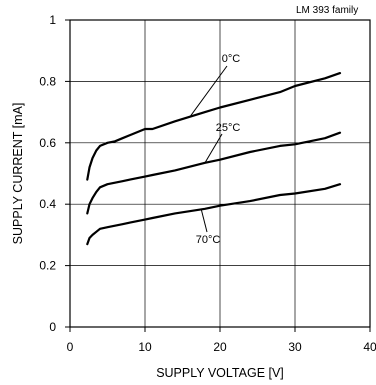 This screenshot has width=376, height=385. Describe the element at coordinates (145, 347) in the screenshot. I see `x-tick-label: 10` at that location.